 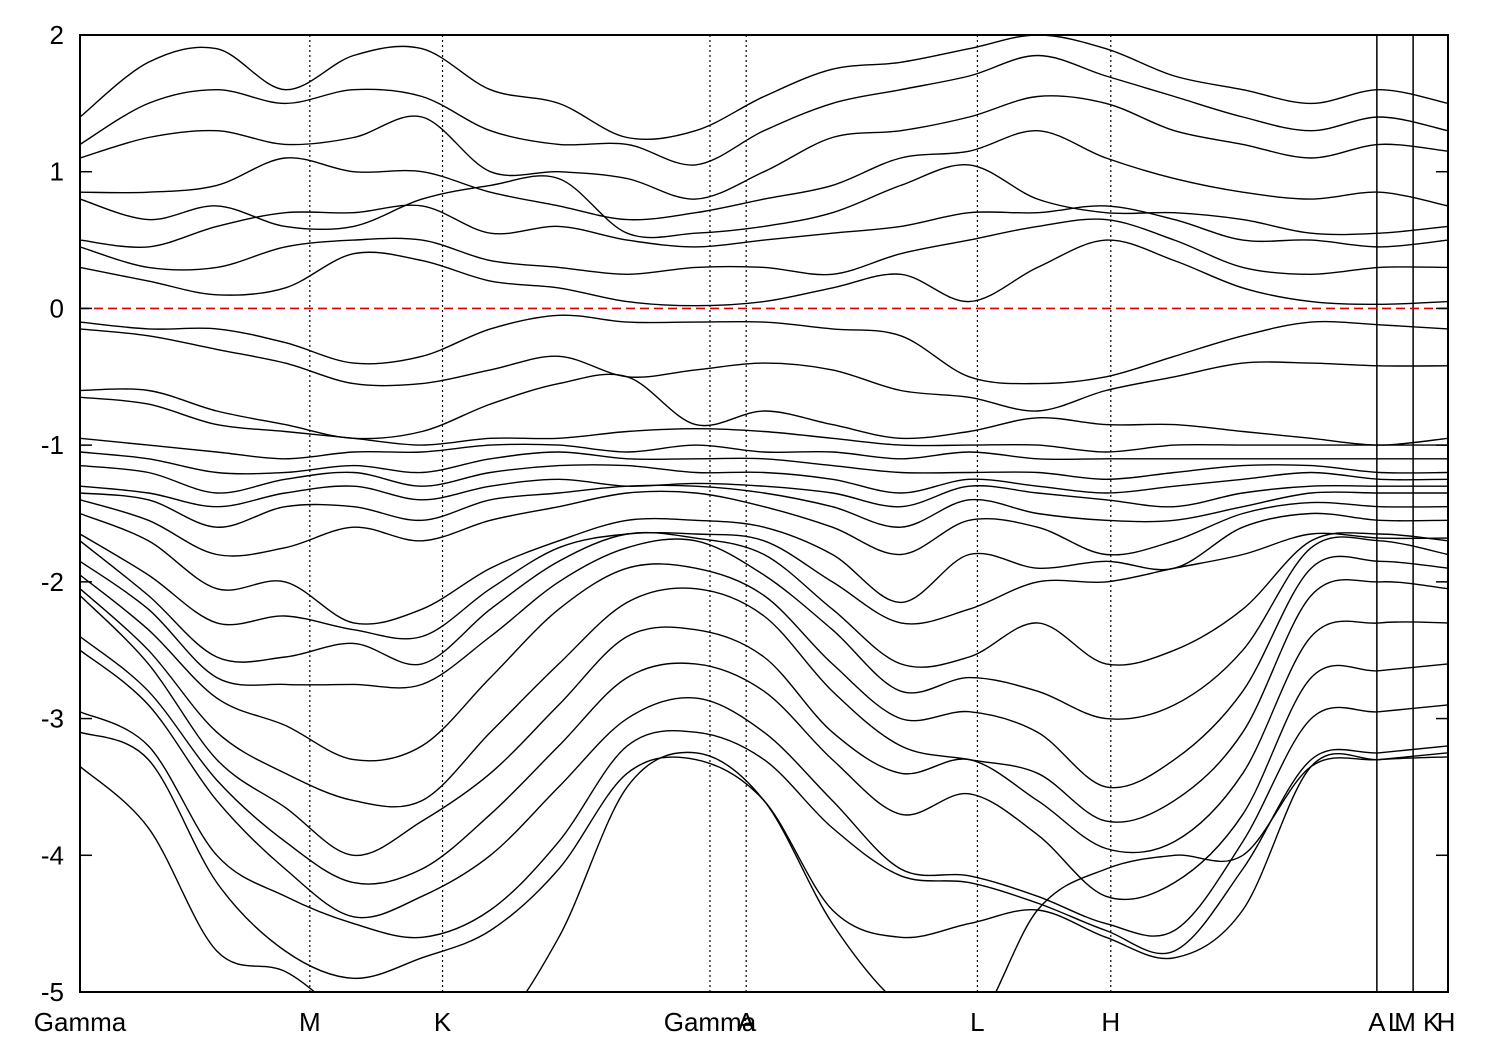 I want to click on y-tick-label: -3, so click(x=52, y=719).